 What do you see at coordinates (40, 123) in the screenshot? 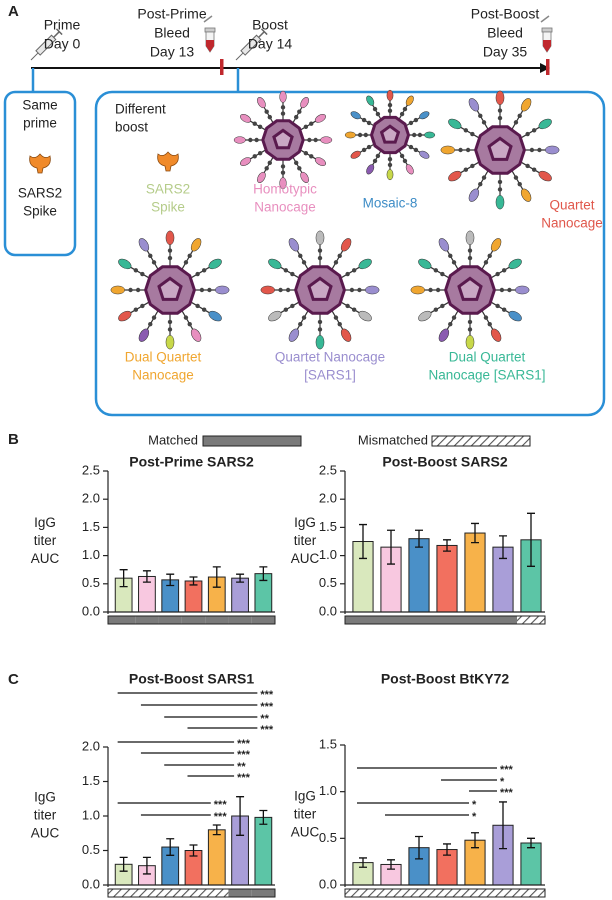
I see `box-heading: prime` at bounding box center [40, 123].